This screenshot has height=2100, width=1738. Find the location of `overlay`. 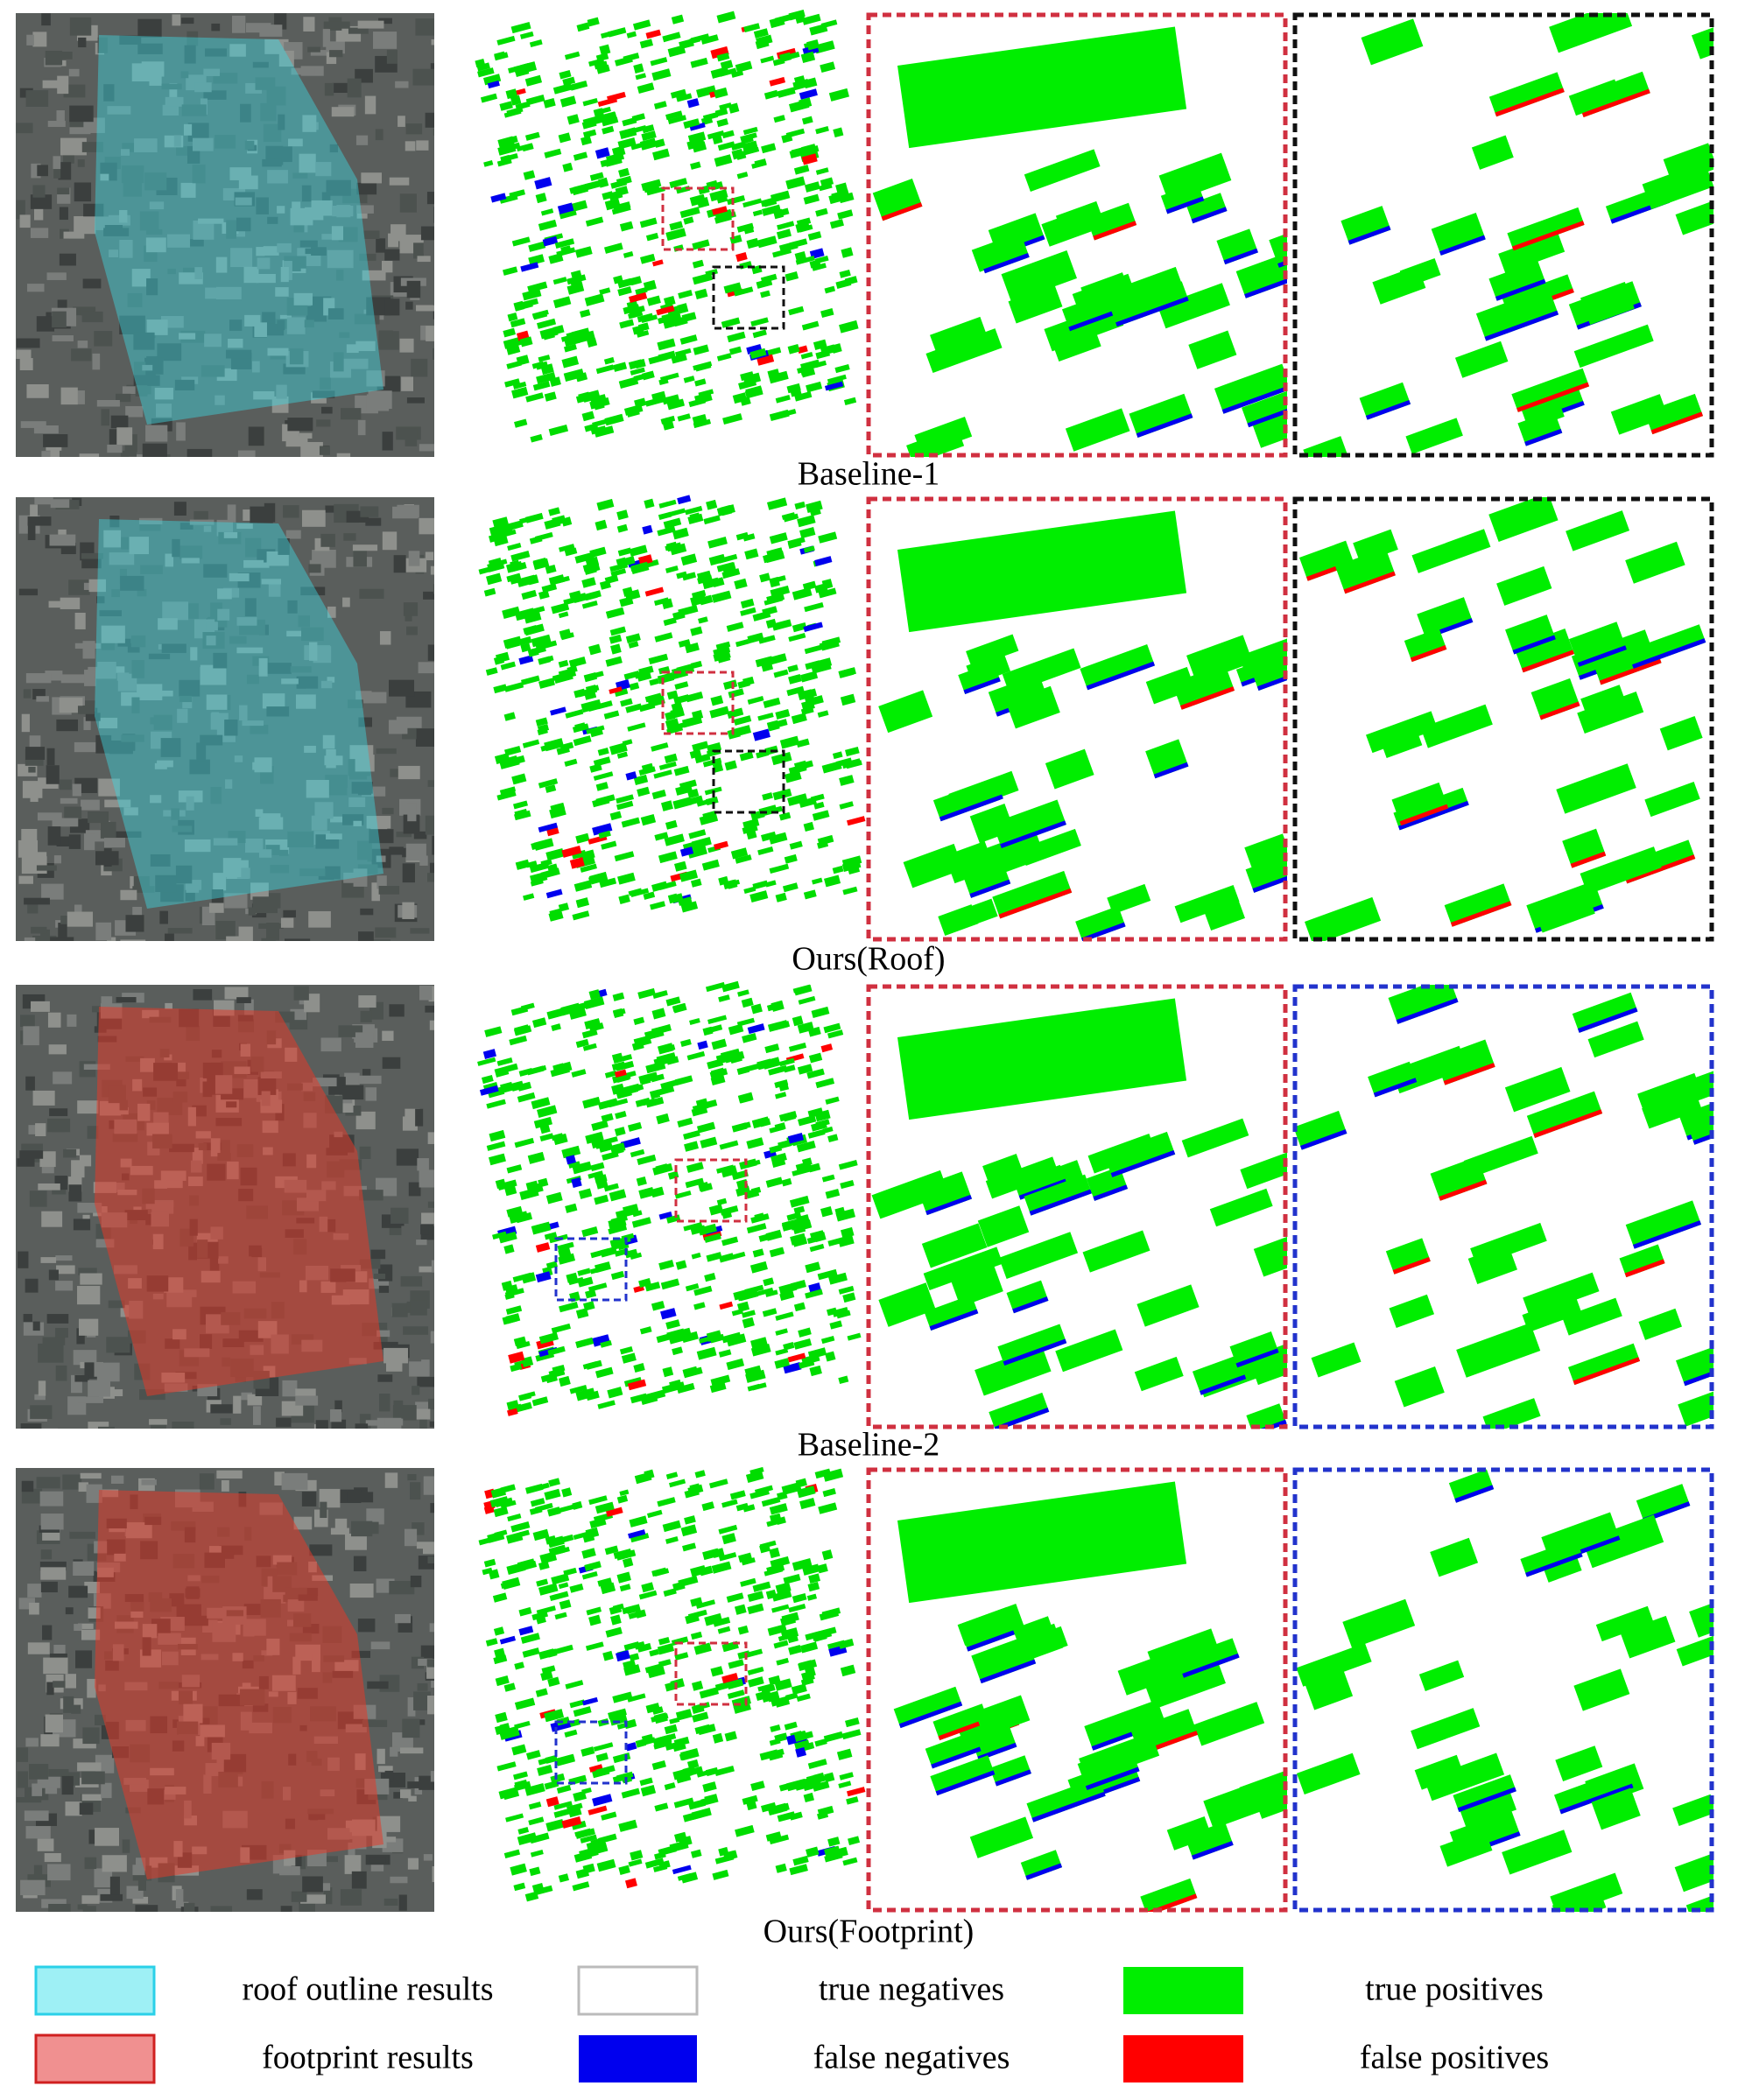

overlay is located at coordinates (239, 230).